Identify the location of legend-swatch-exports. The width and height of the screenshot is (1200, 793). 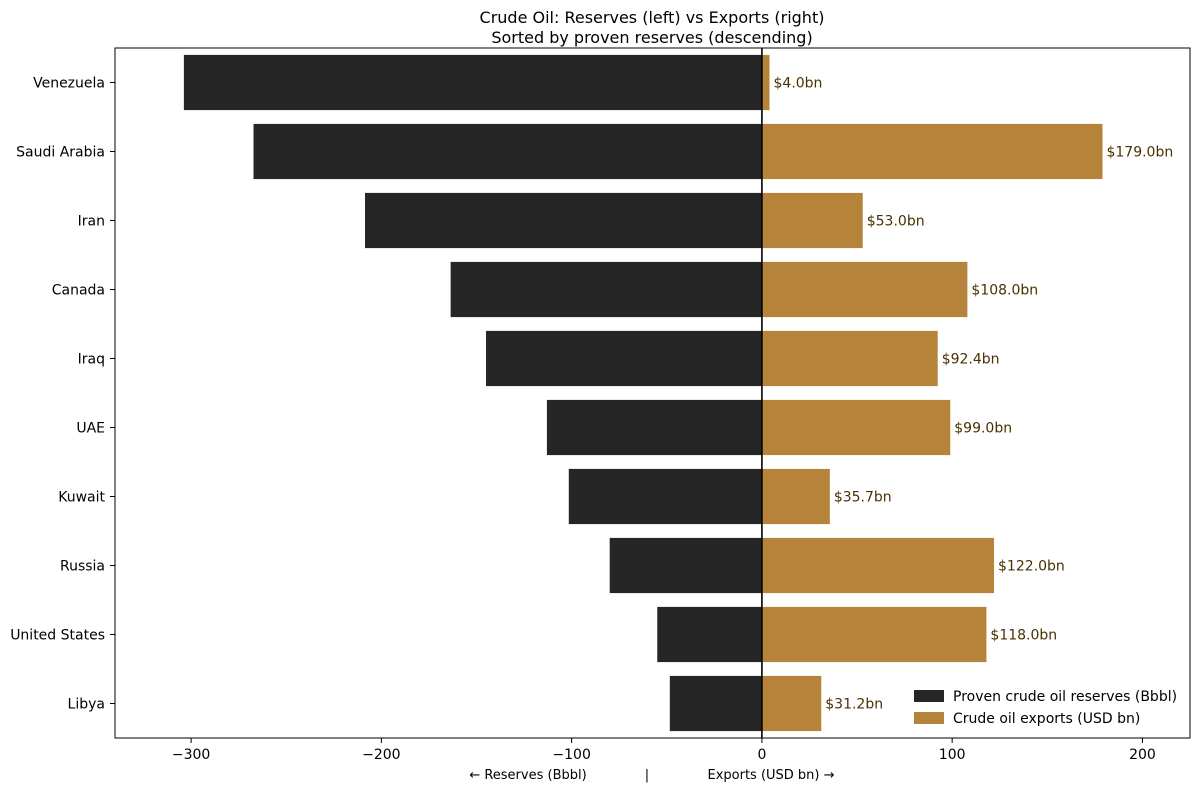
(929, 718).